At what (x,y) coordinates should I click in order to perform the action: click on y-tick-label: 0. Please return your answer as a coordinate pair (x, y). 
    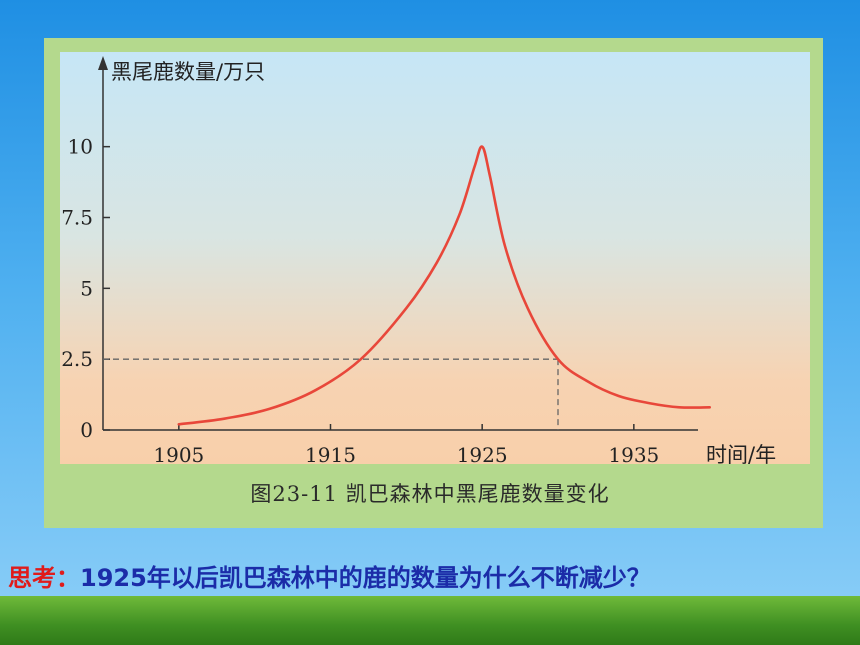
    Looking at the image, I should click on (86, 430).